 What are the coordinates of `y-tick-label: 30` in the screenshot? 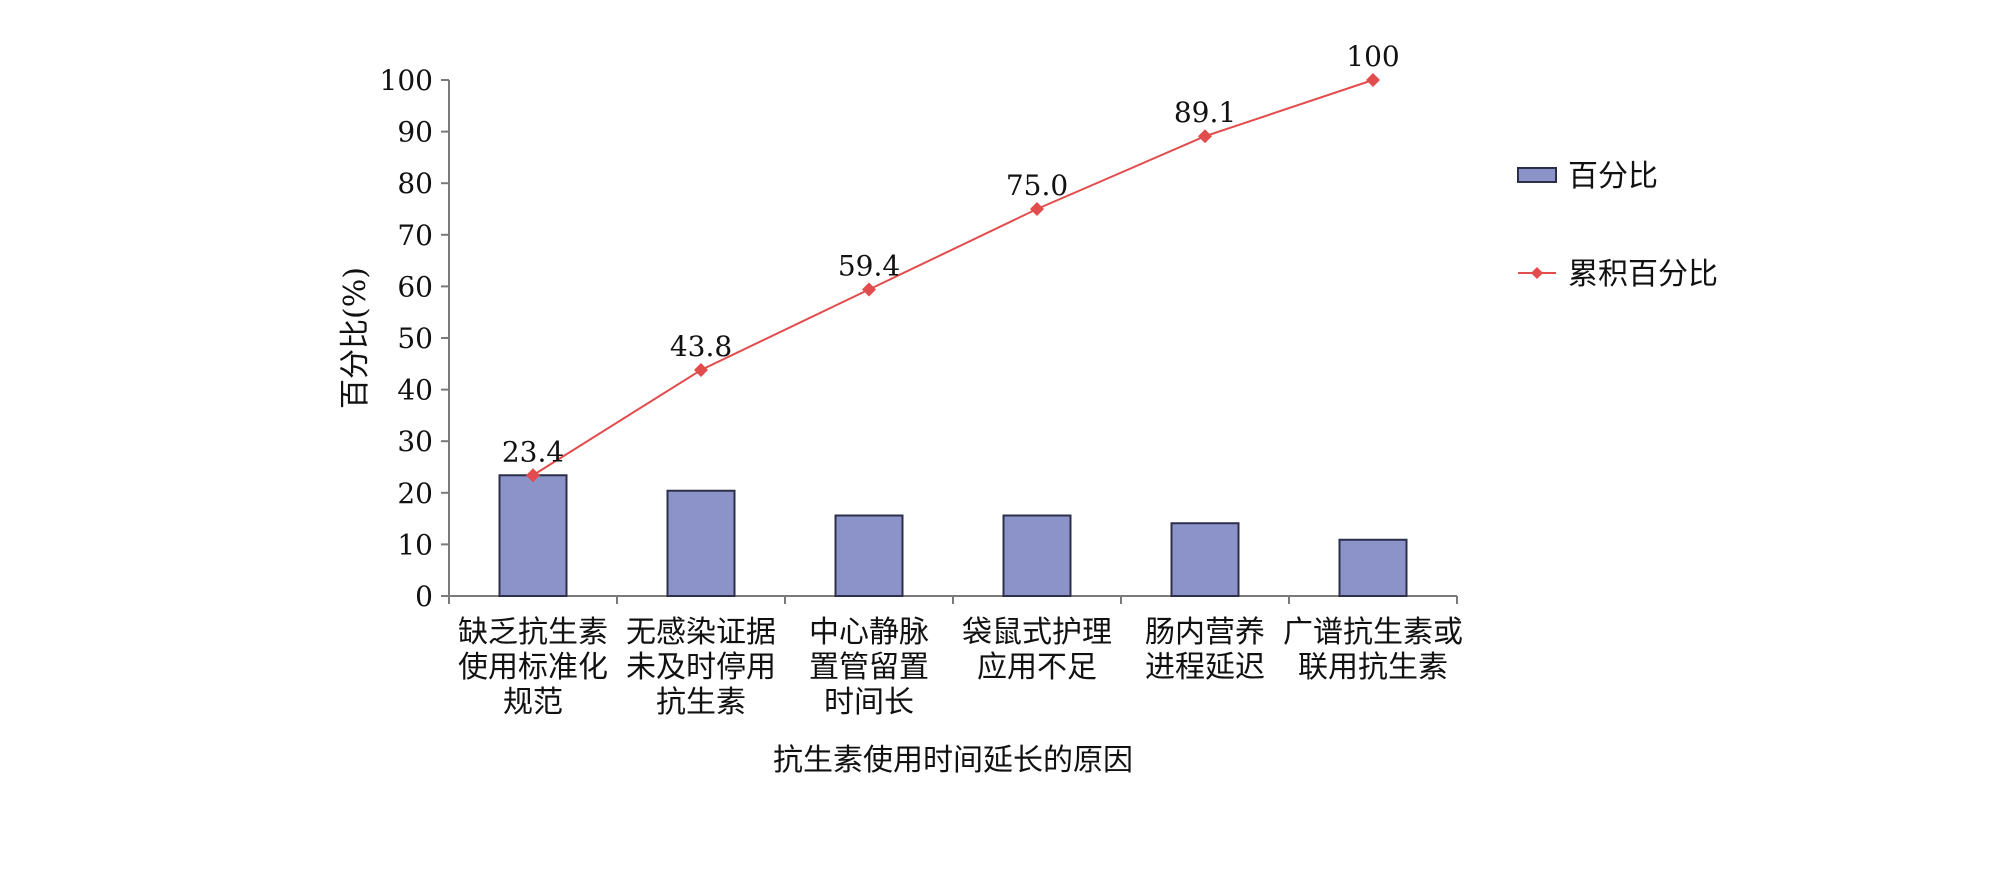 It's located at (415, 441).